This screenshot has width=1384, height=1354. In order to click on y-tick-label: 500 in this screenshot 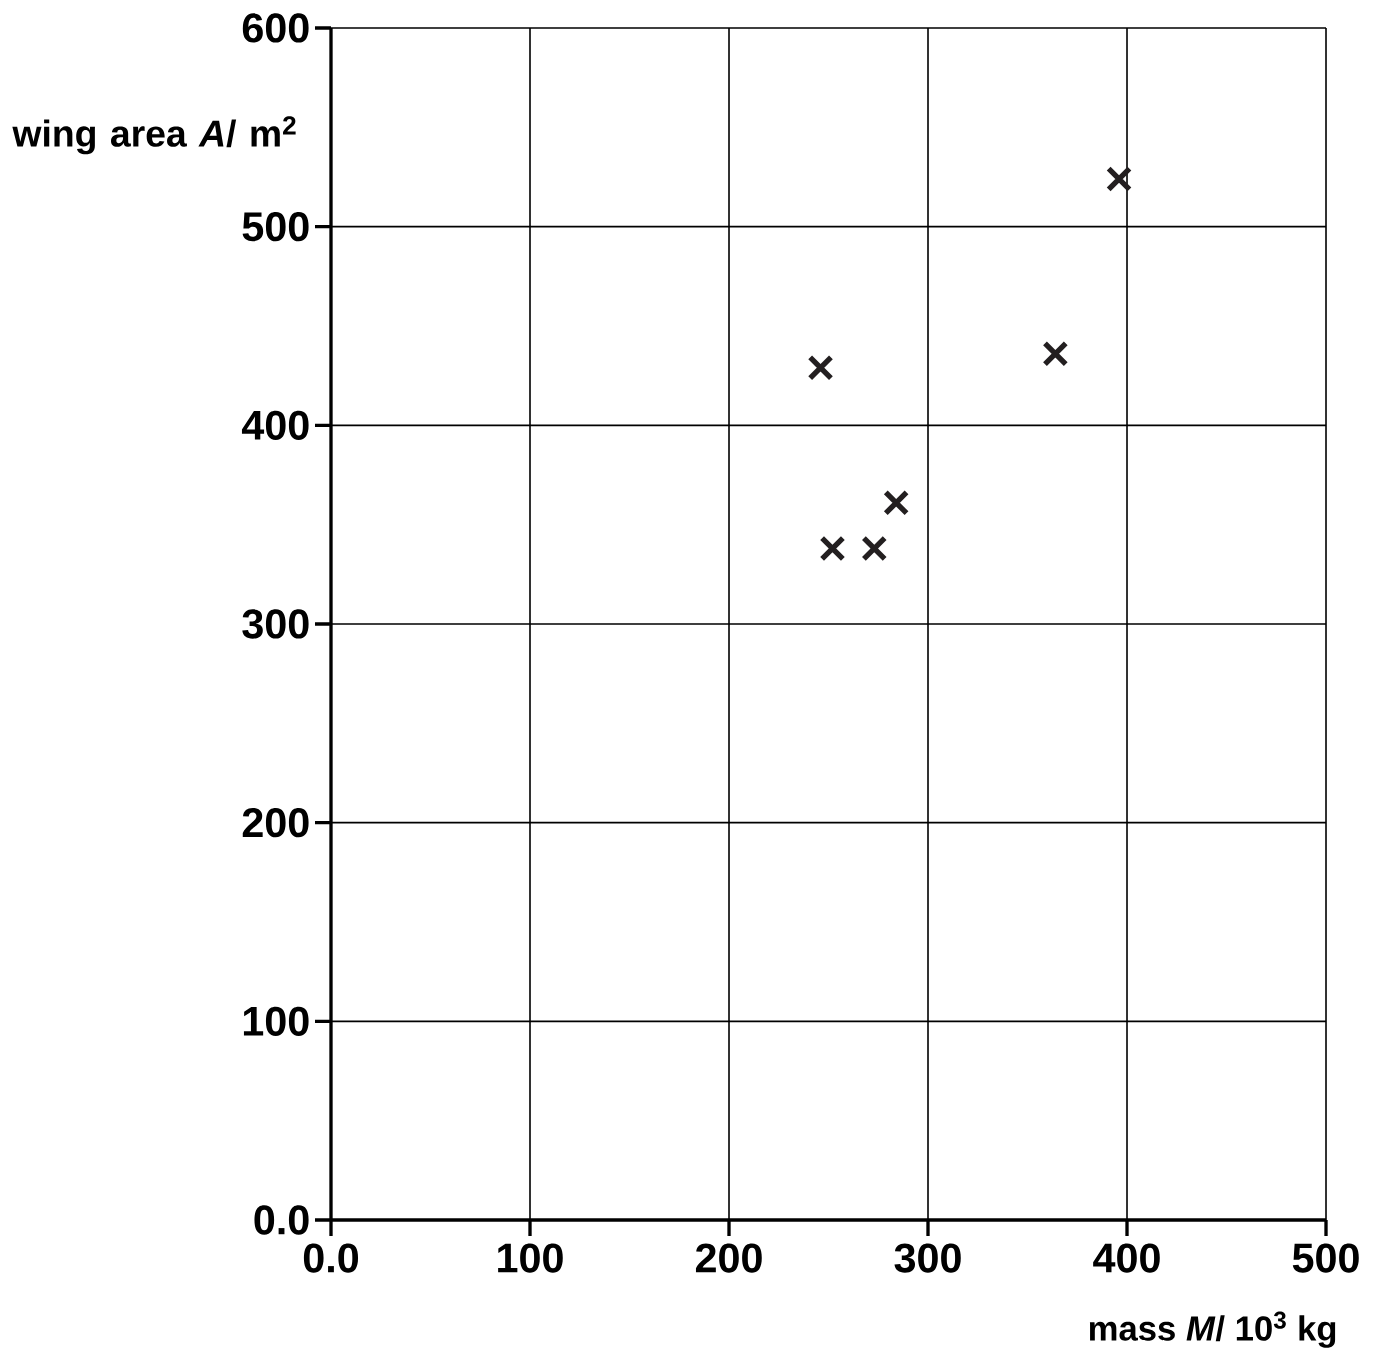, I will do `click(275, 227)`.